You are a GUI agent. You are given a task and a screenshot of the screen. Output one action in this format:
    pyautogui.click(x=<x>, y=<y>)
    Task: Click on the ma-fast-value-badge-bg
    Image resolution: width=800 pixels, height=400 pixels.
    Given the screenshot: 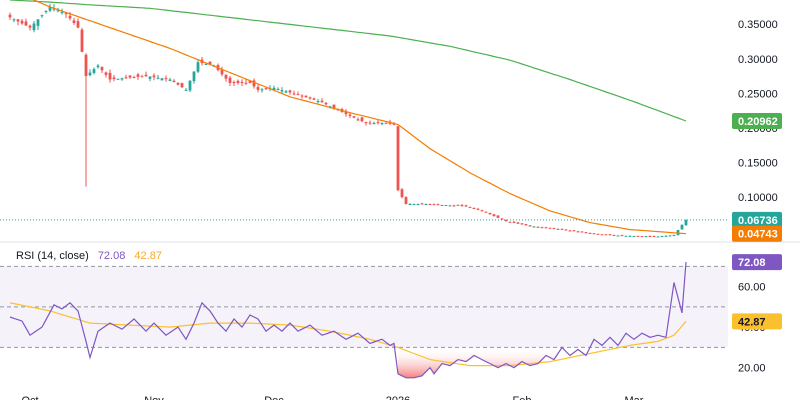 What is the action you would take?
    pyautogui.click(x=757, y=233)
    